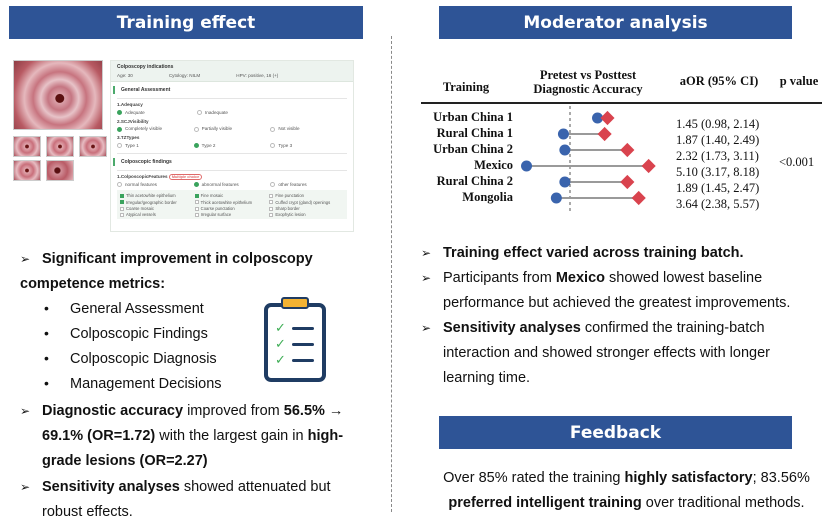 Image resolution: width=830 pixels, height=524 pixels. I want to click on scj-option-completely: Completely visible, so click(155, 129).